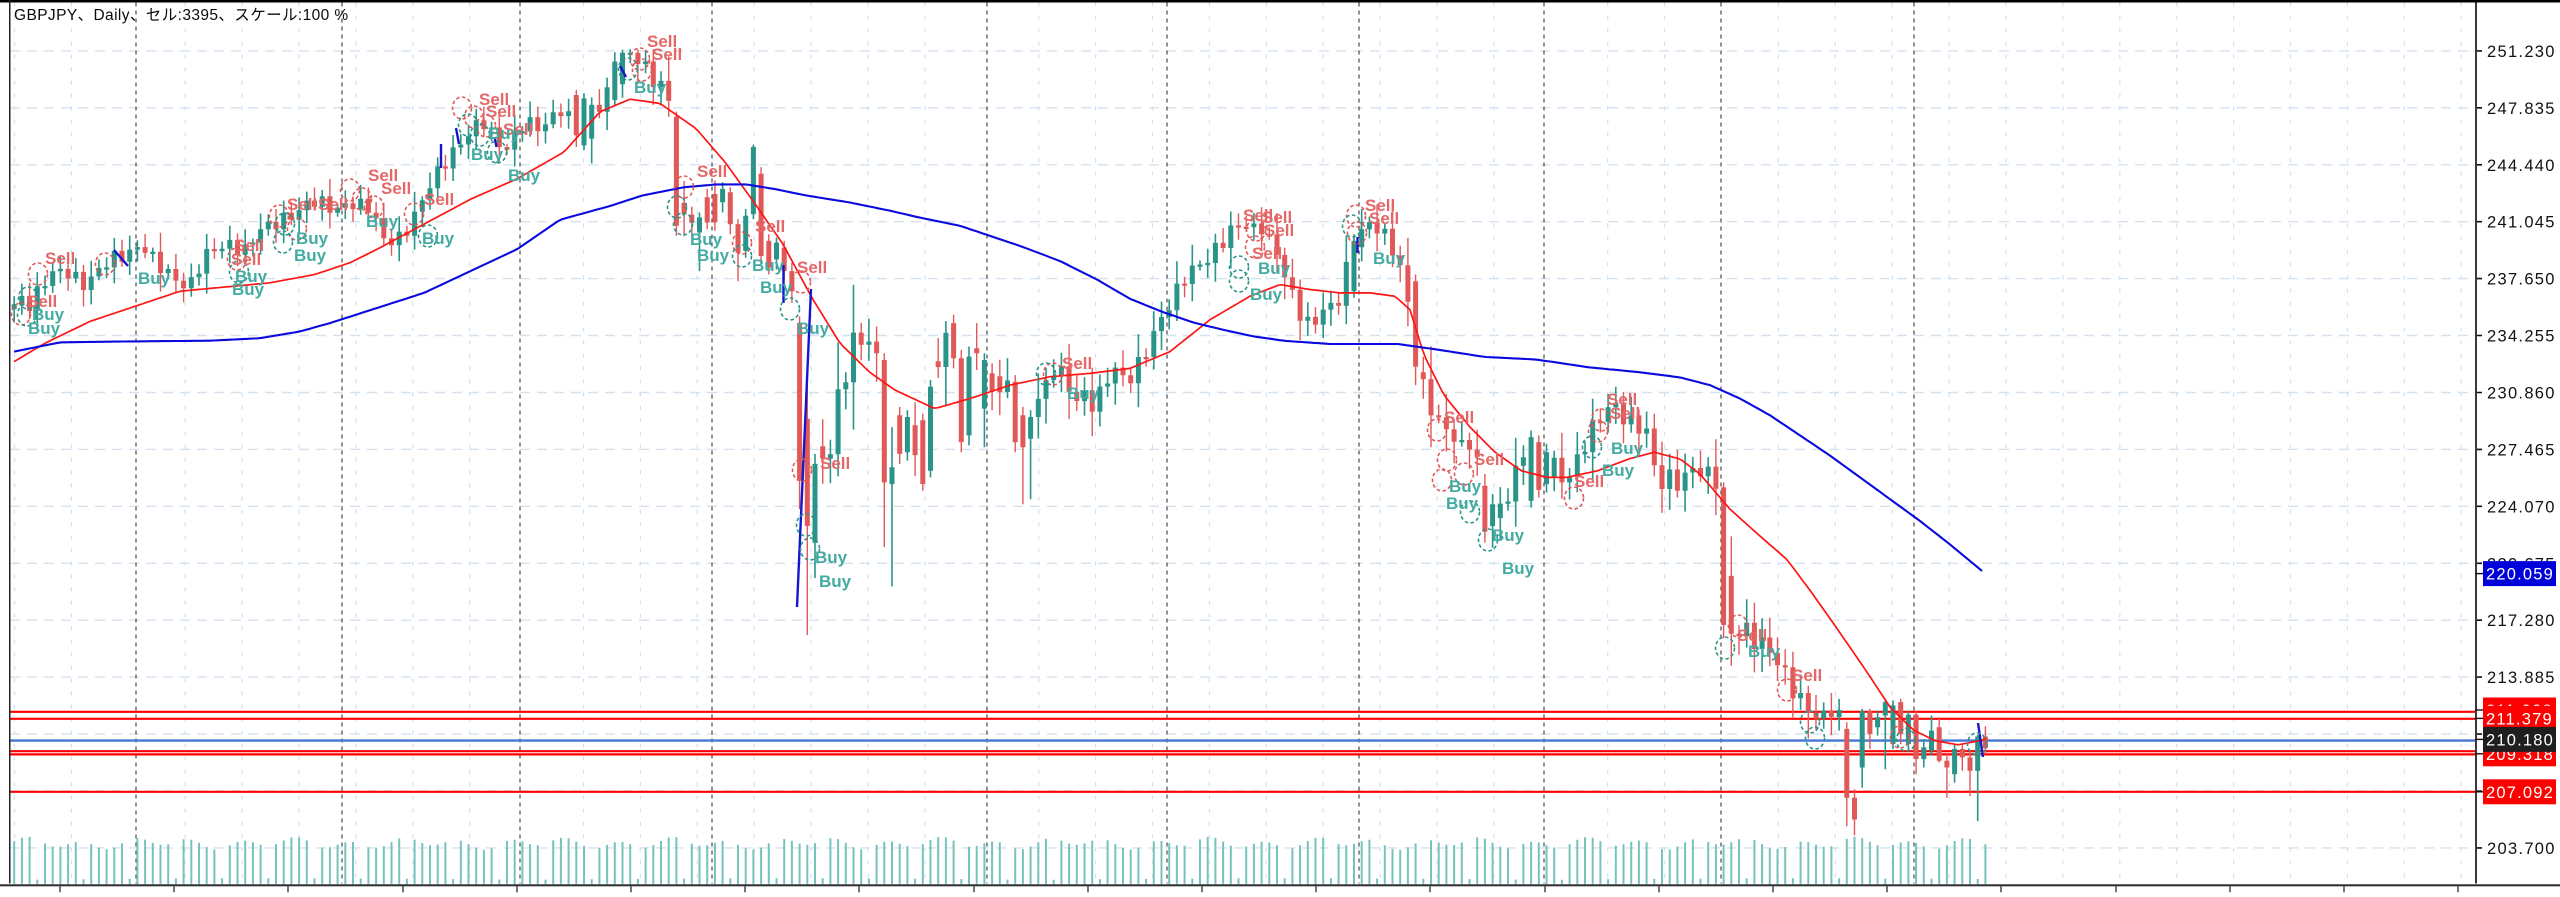 The height and width of the screenshot is (897, 2560). I want to click on svg-text: 29.1 00:00, so click(167, 895).